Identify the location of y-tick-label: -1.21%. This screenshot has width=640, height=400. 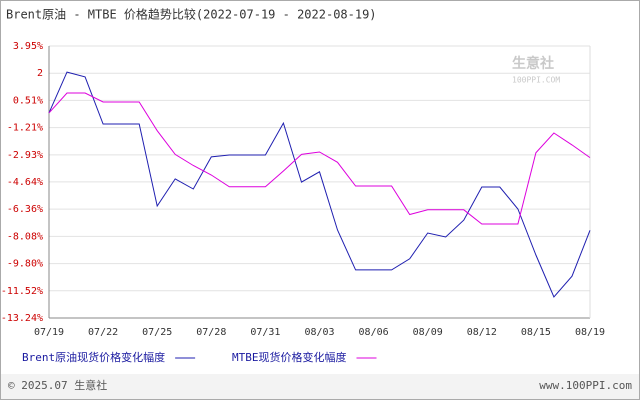
(25, 128).